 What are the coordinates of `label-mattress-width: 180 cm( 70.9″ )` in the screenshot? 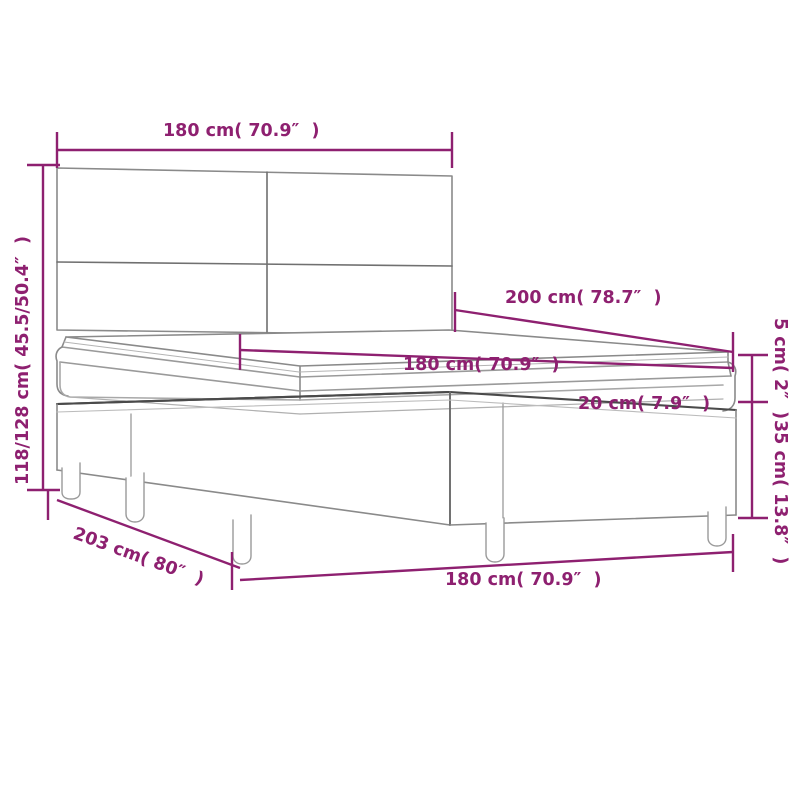 It's located at (481, 365).